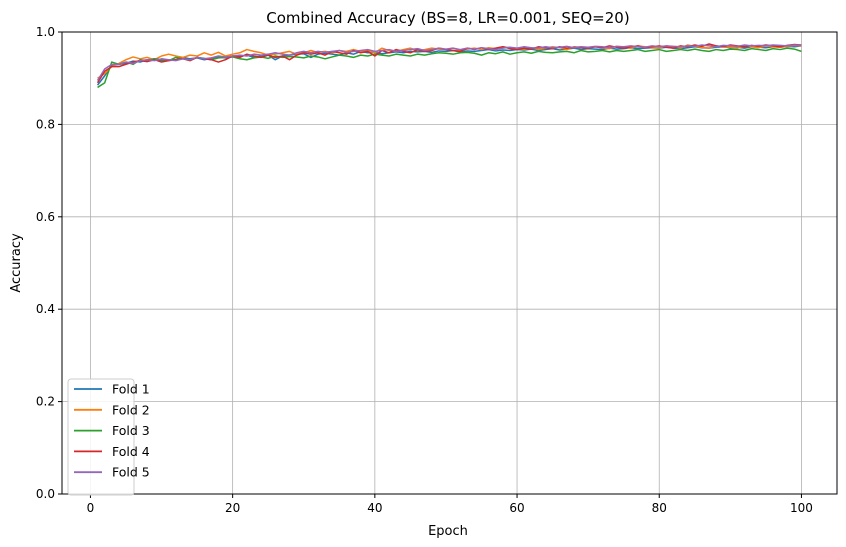  Describe the element at coordinates (801, 508) in the screenshot. I see `x-tick-label: 100` at that location.